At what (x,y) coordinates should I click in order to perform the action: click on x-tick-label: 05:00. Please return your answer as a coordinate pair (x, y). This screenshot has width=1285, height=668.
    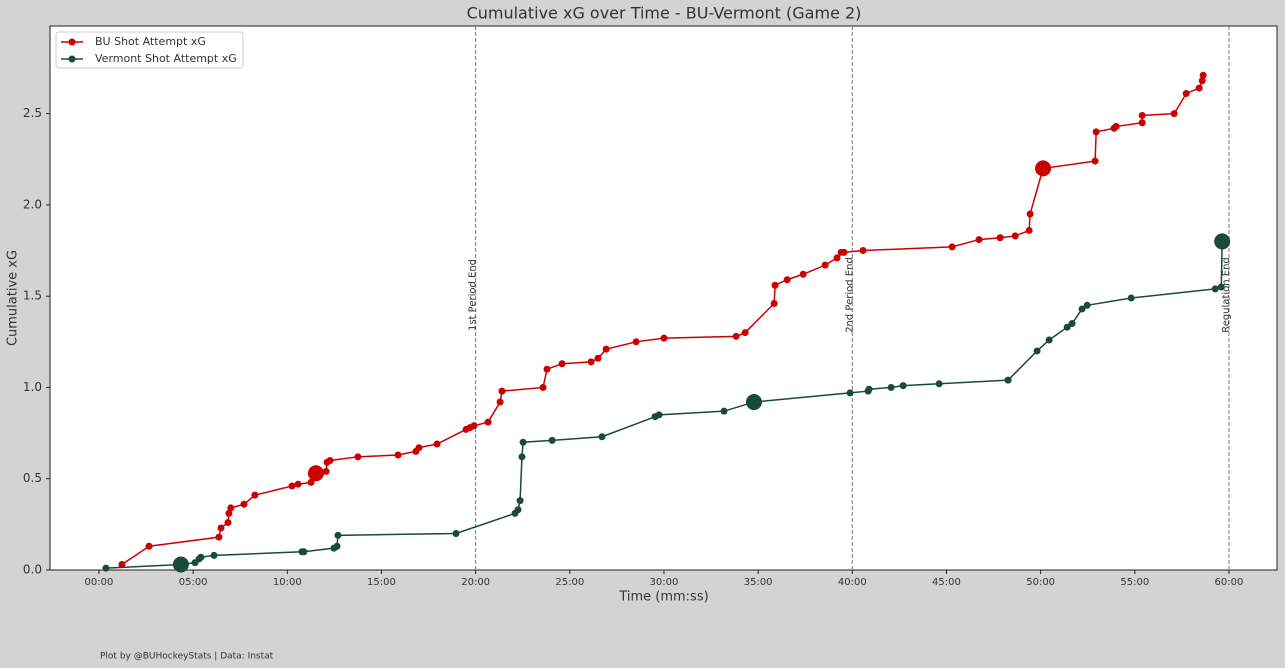
    Looking at the image, I should click on (193, 582).